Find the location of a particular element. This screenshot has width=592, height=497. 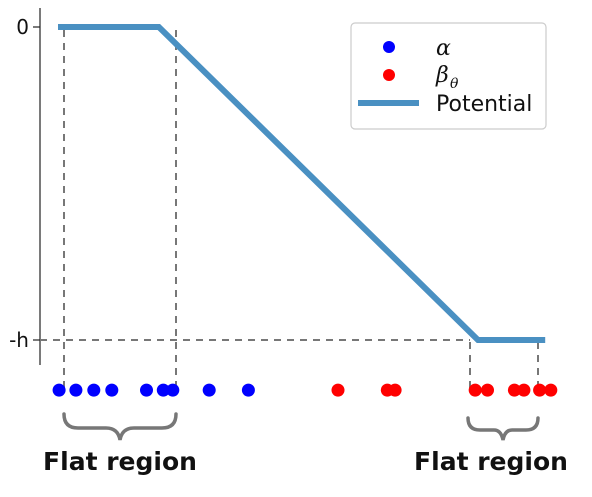

legend-potential-label: Potential is located at coordinates (484, 104).